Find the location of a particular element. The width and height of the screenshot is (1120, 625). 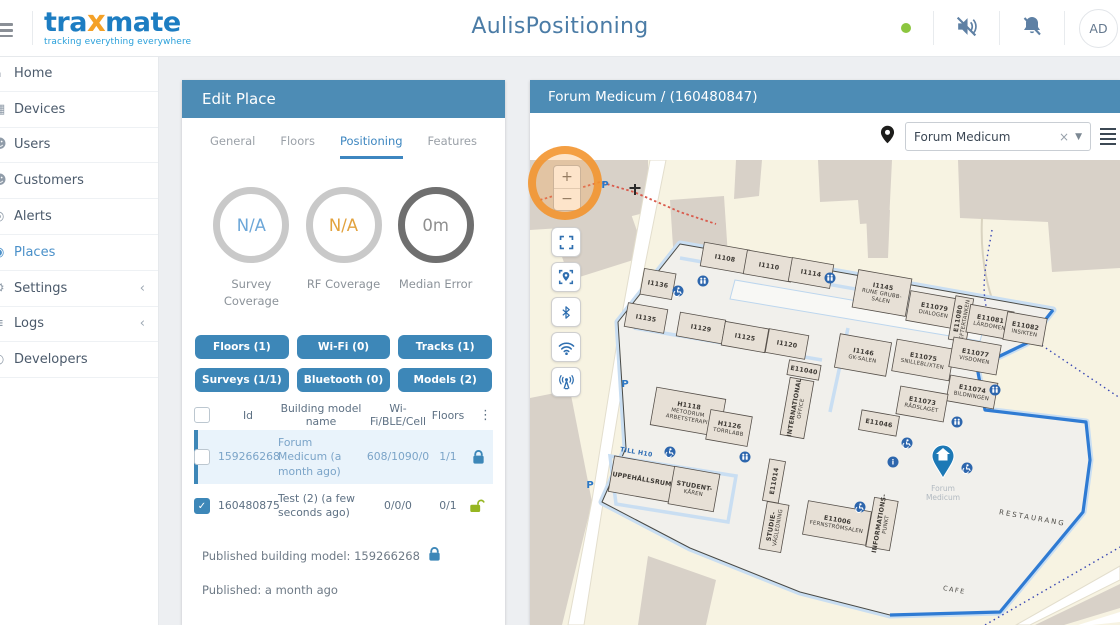

svg-text: E11040 is located at coordinates (804, 371).